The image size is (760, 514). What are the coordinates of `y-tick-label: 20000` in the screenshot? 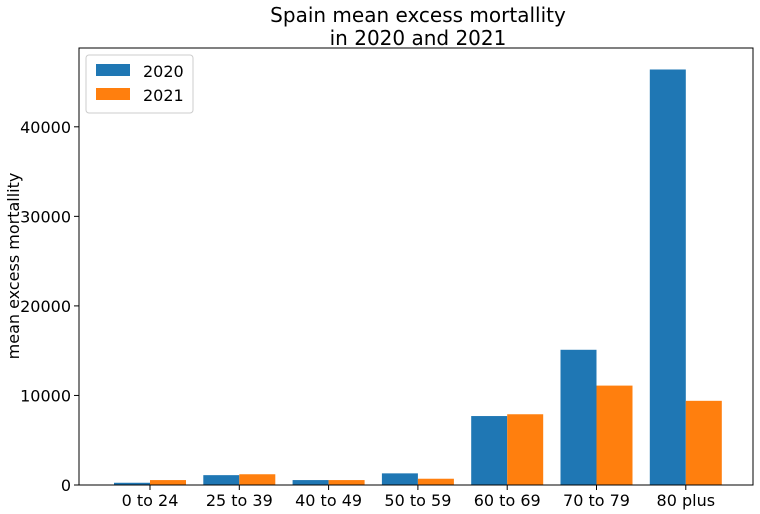 It's located at (45, 306).